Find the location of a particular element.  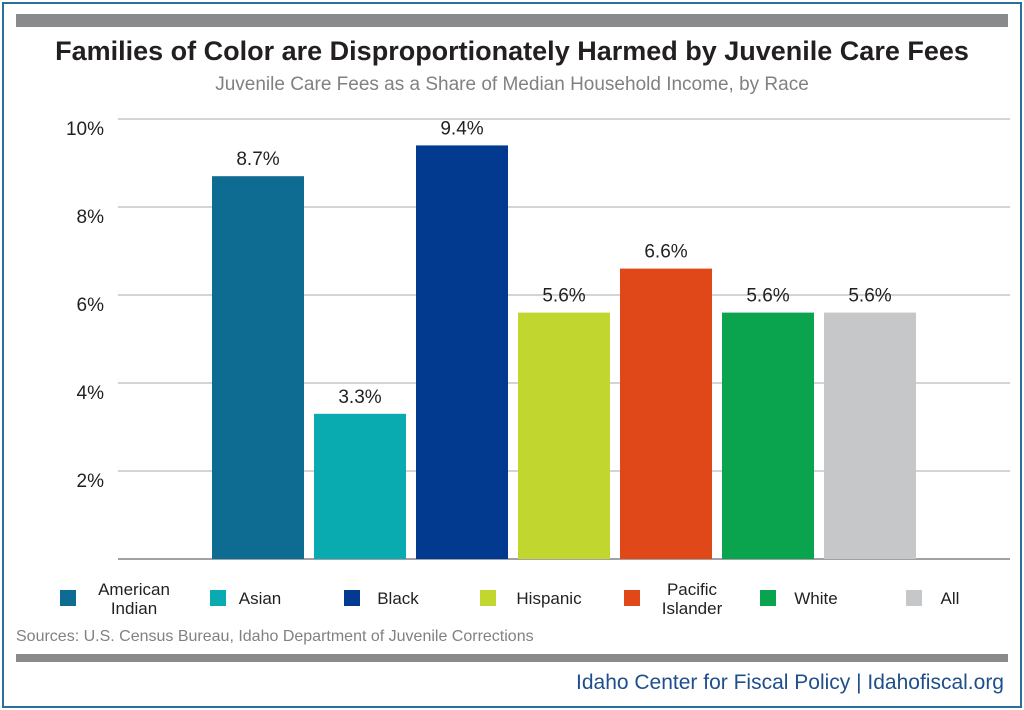

data-label: 8.7% is located at coordinates (257, 159).